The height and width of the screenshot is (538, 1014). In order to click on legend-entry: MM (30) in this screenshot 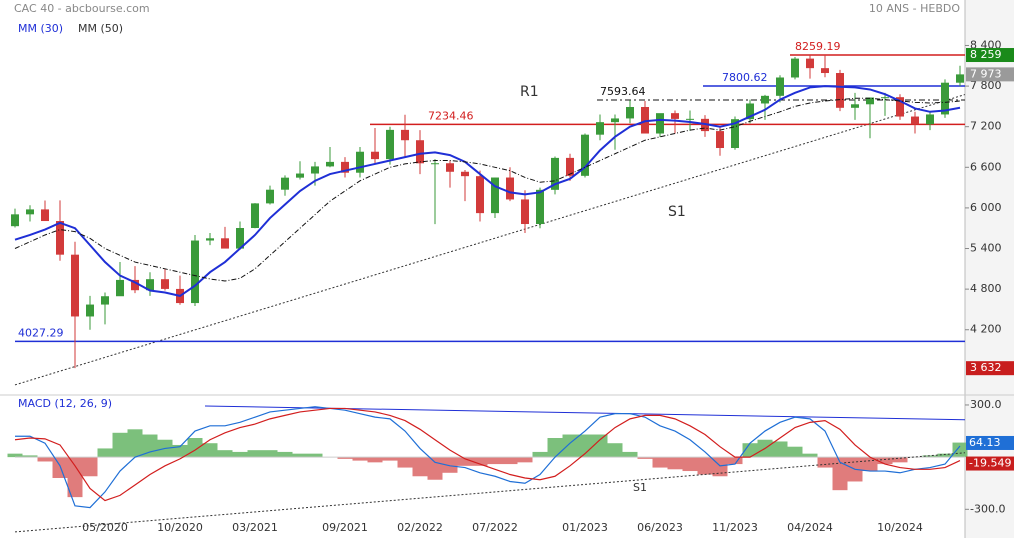, I will do `click(40, 28)`.